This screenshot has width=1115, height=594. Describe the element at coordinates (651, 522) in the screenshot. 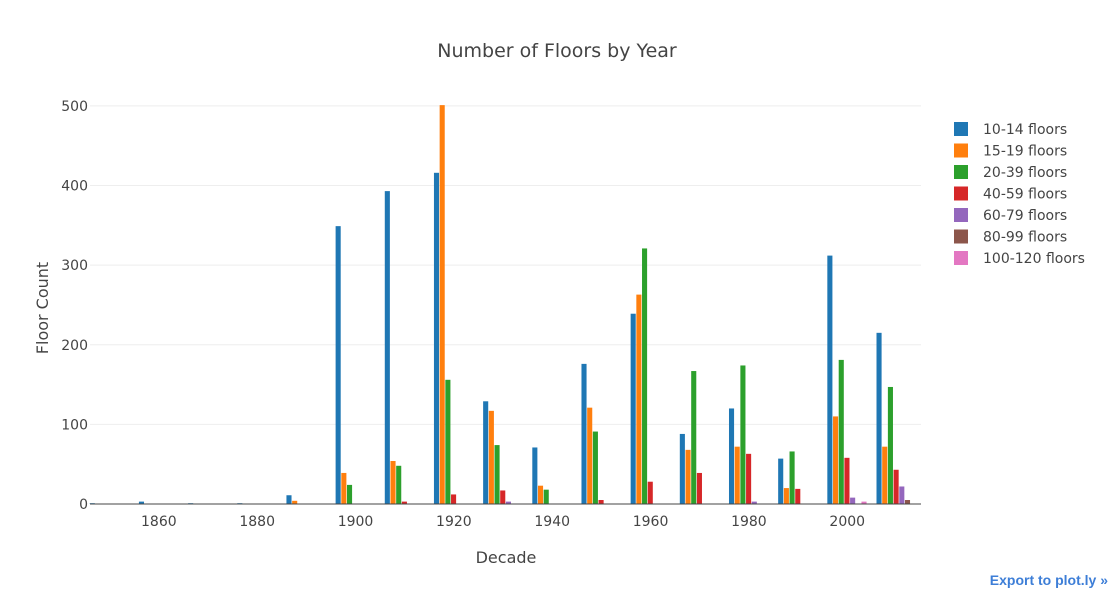

I see `x-tick-label: 1960` at that location.